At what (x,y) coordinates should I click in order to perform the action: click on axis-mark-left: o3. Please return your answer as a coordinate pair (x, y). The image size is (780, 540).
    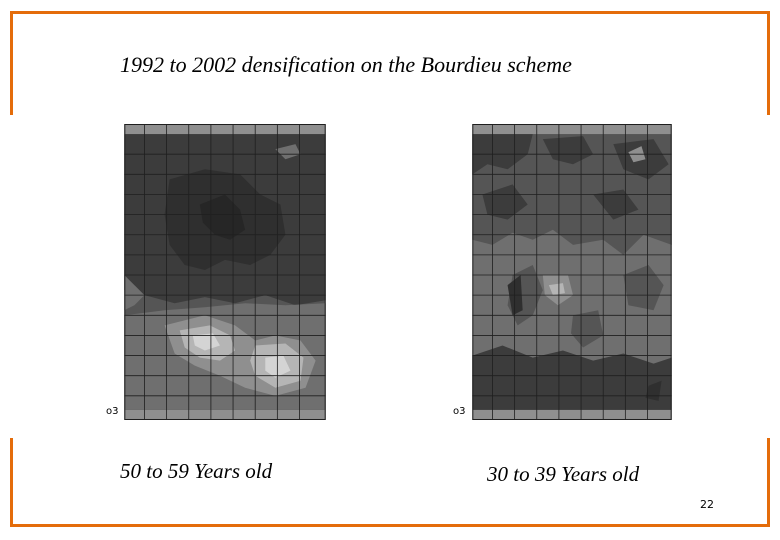
    Looking at the image, I should click on (112, 411).